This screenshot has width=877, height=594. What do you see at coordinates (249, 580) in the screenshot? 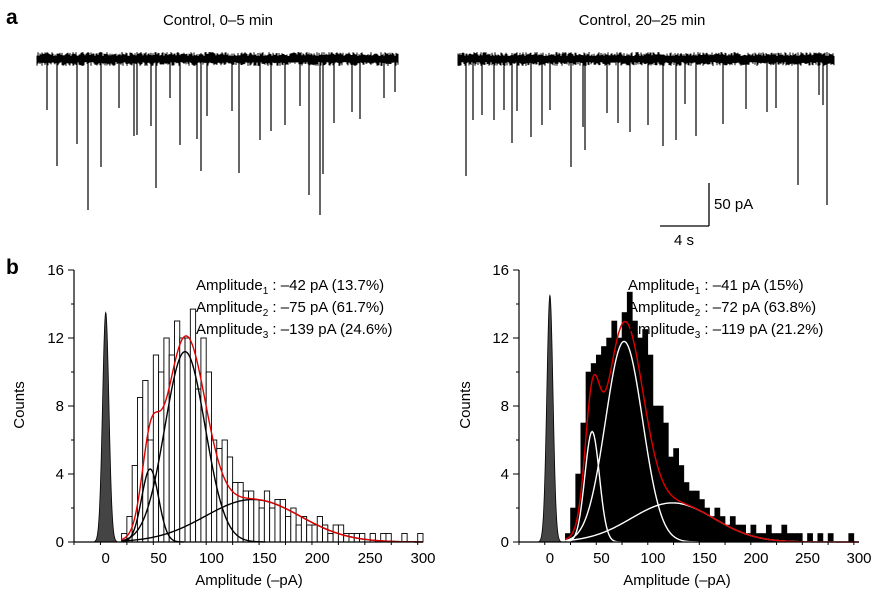
I see `histogram-left-xlabel: Amplitude (–pA)` at bounding box center [249, 580].